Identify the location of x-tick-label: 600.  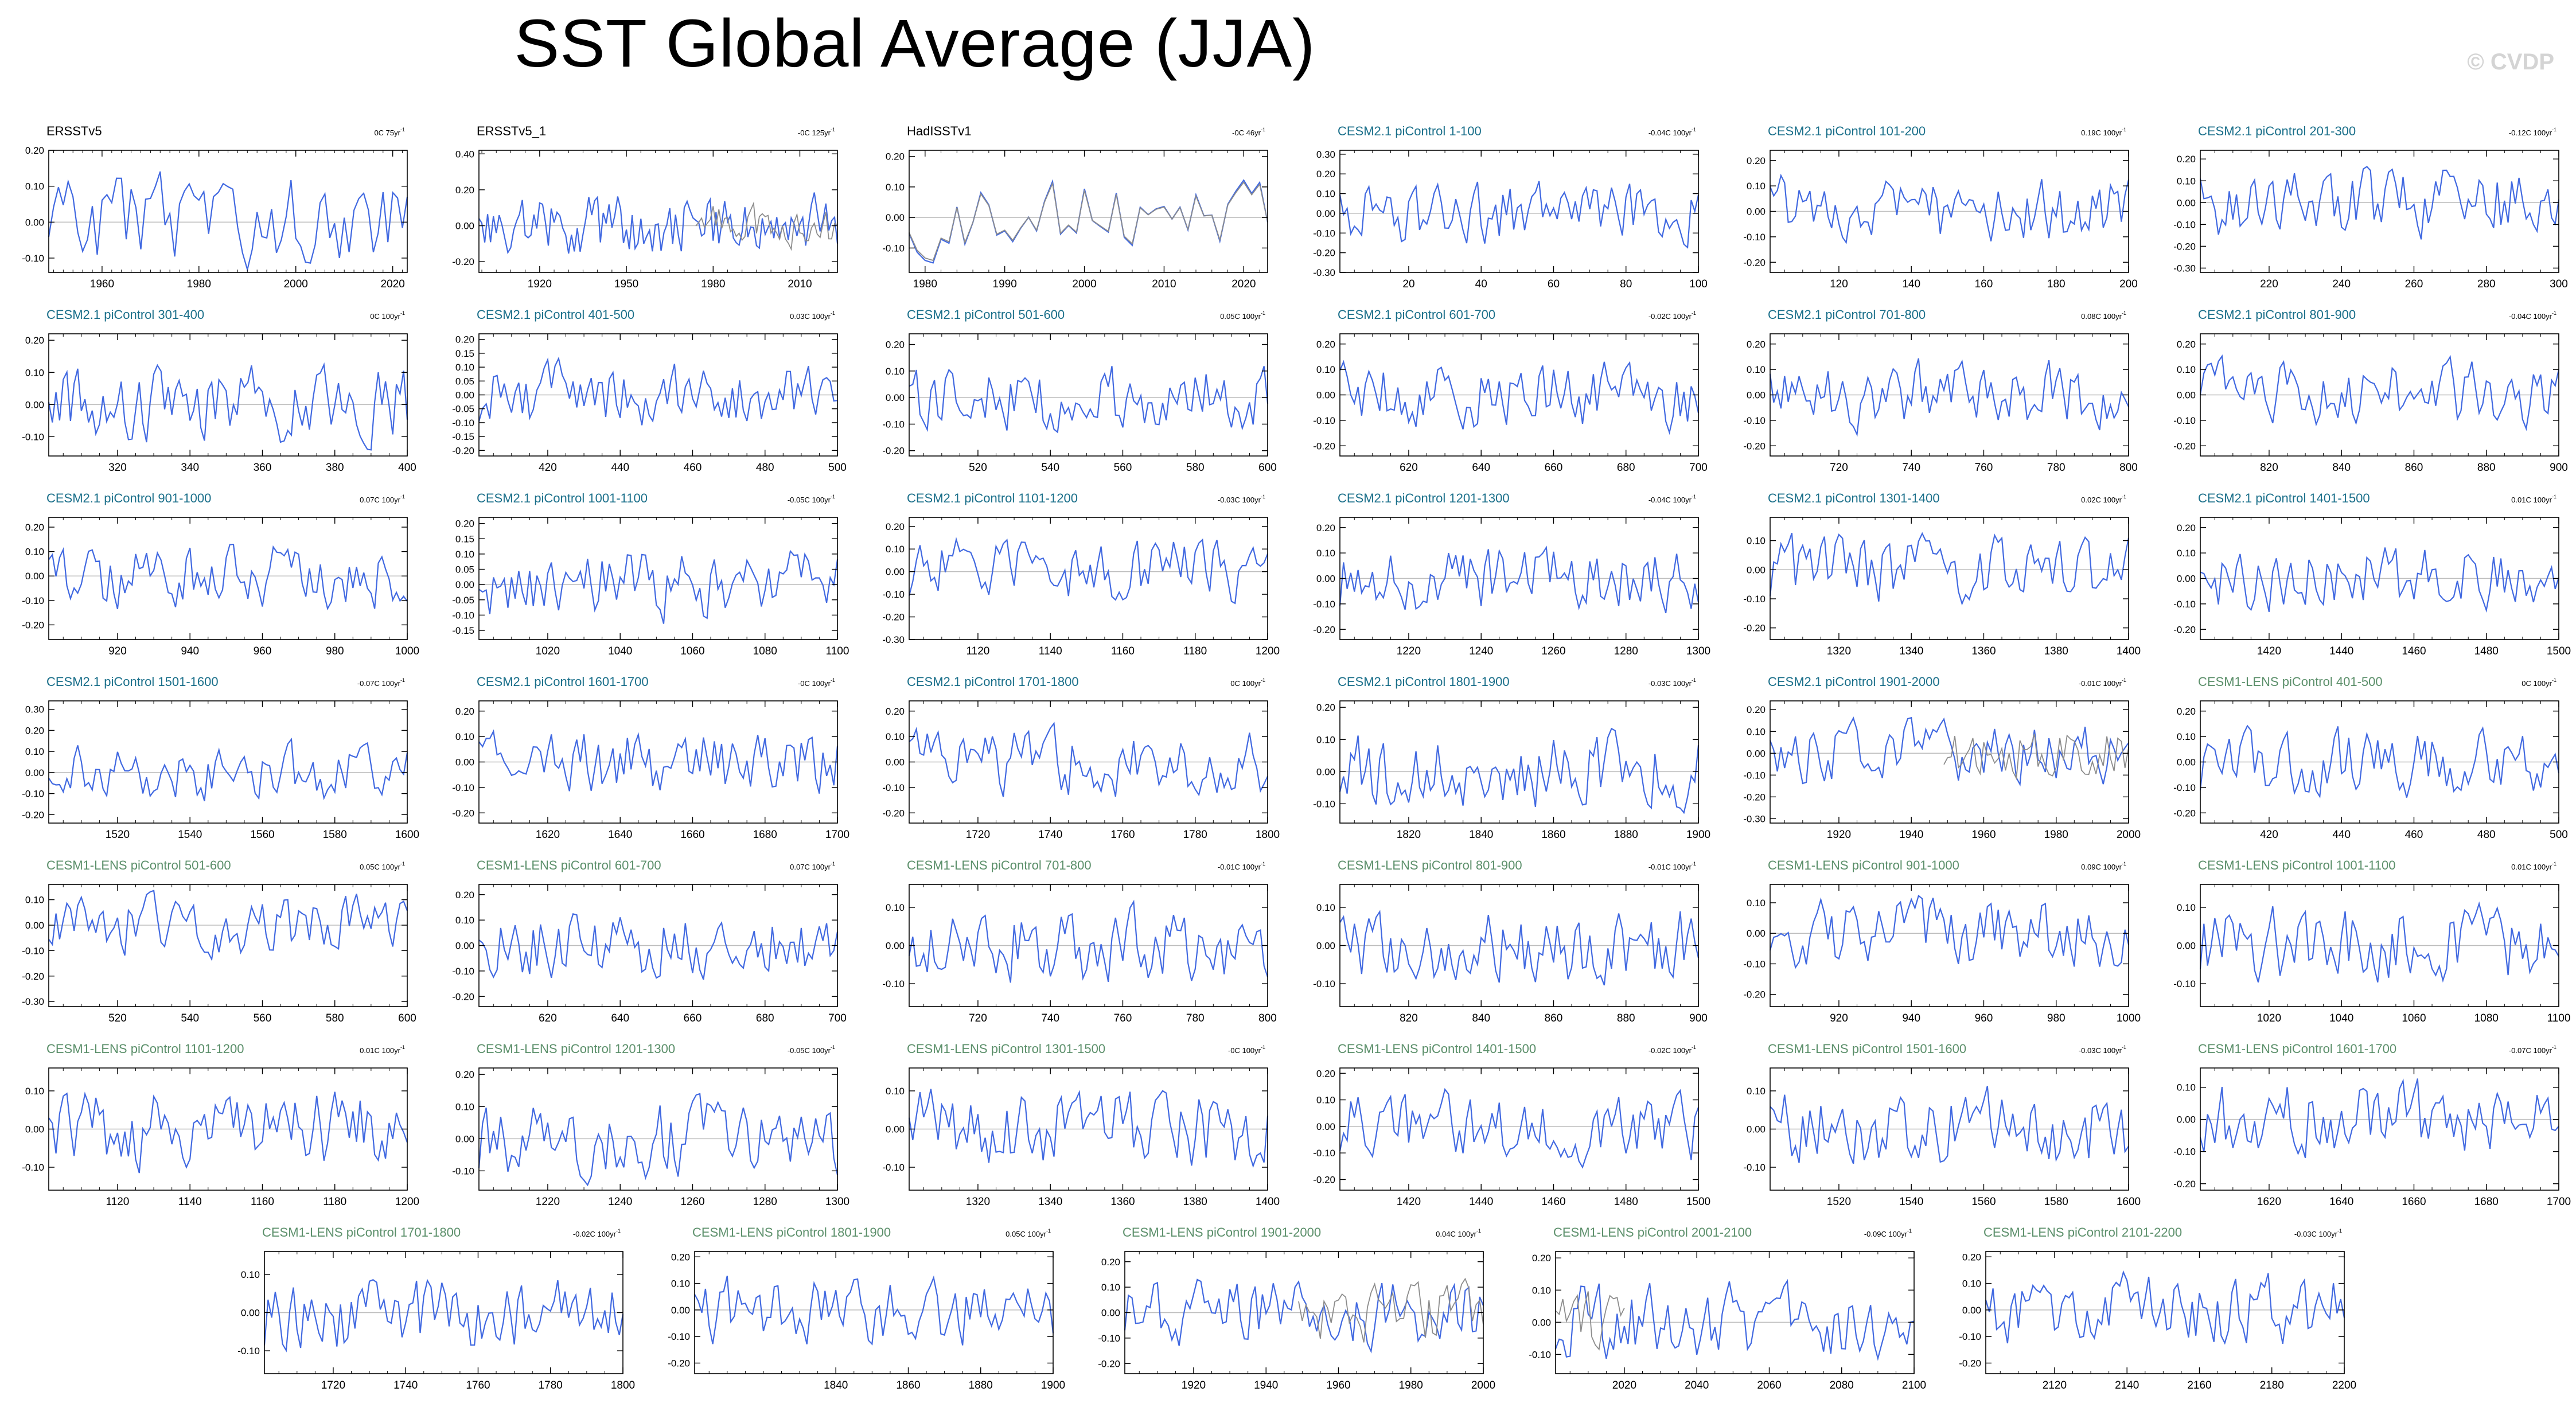
(407, 1018).